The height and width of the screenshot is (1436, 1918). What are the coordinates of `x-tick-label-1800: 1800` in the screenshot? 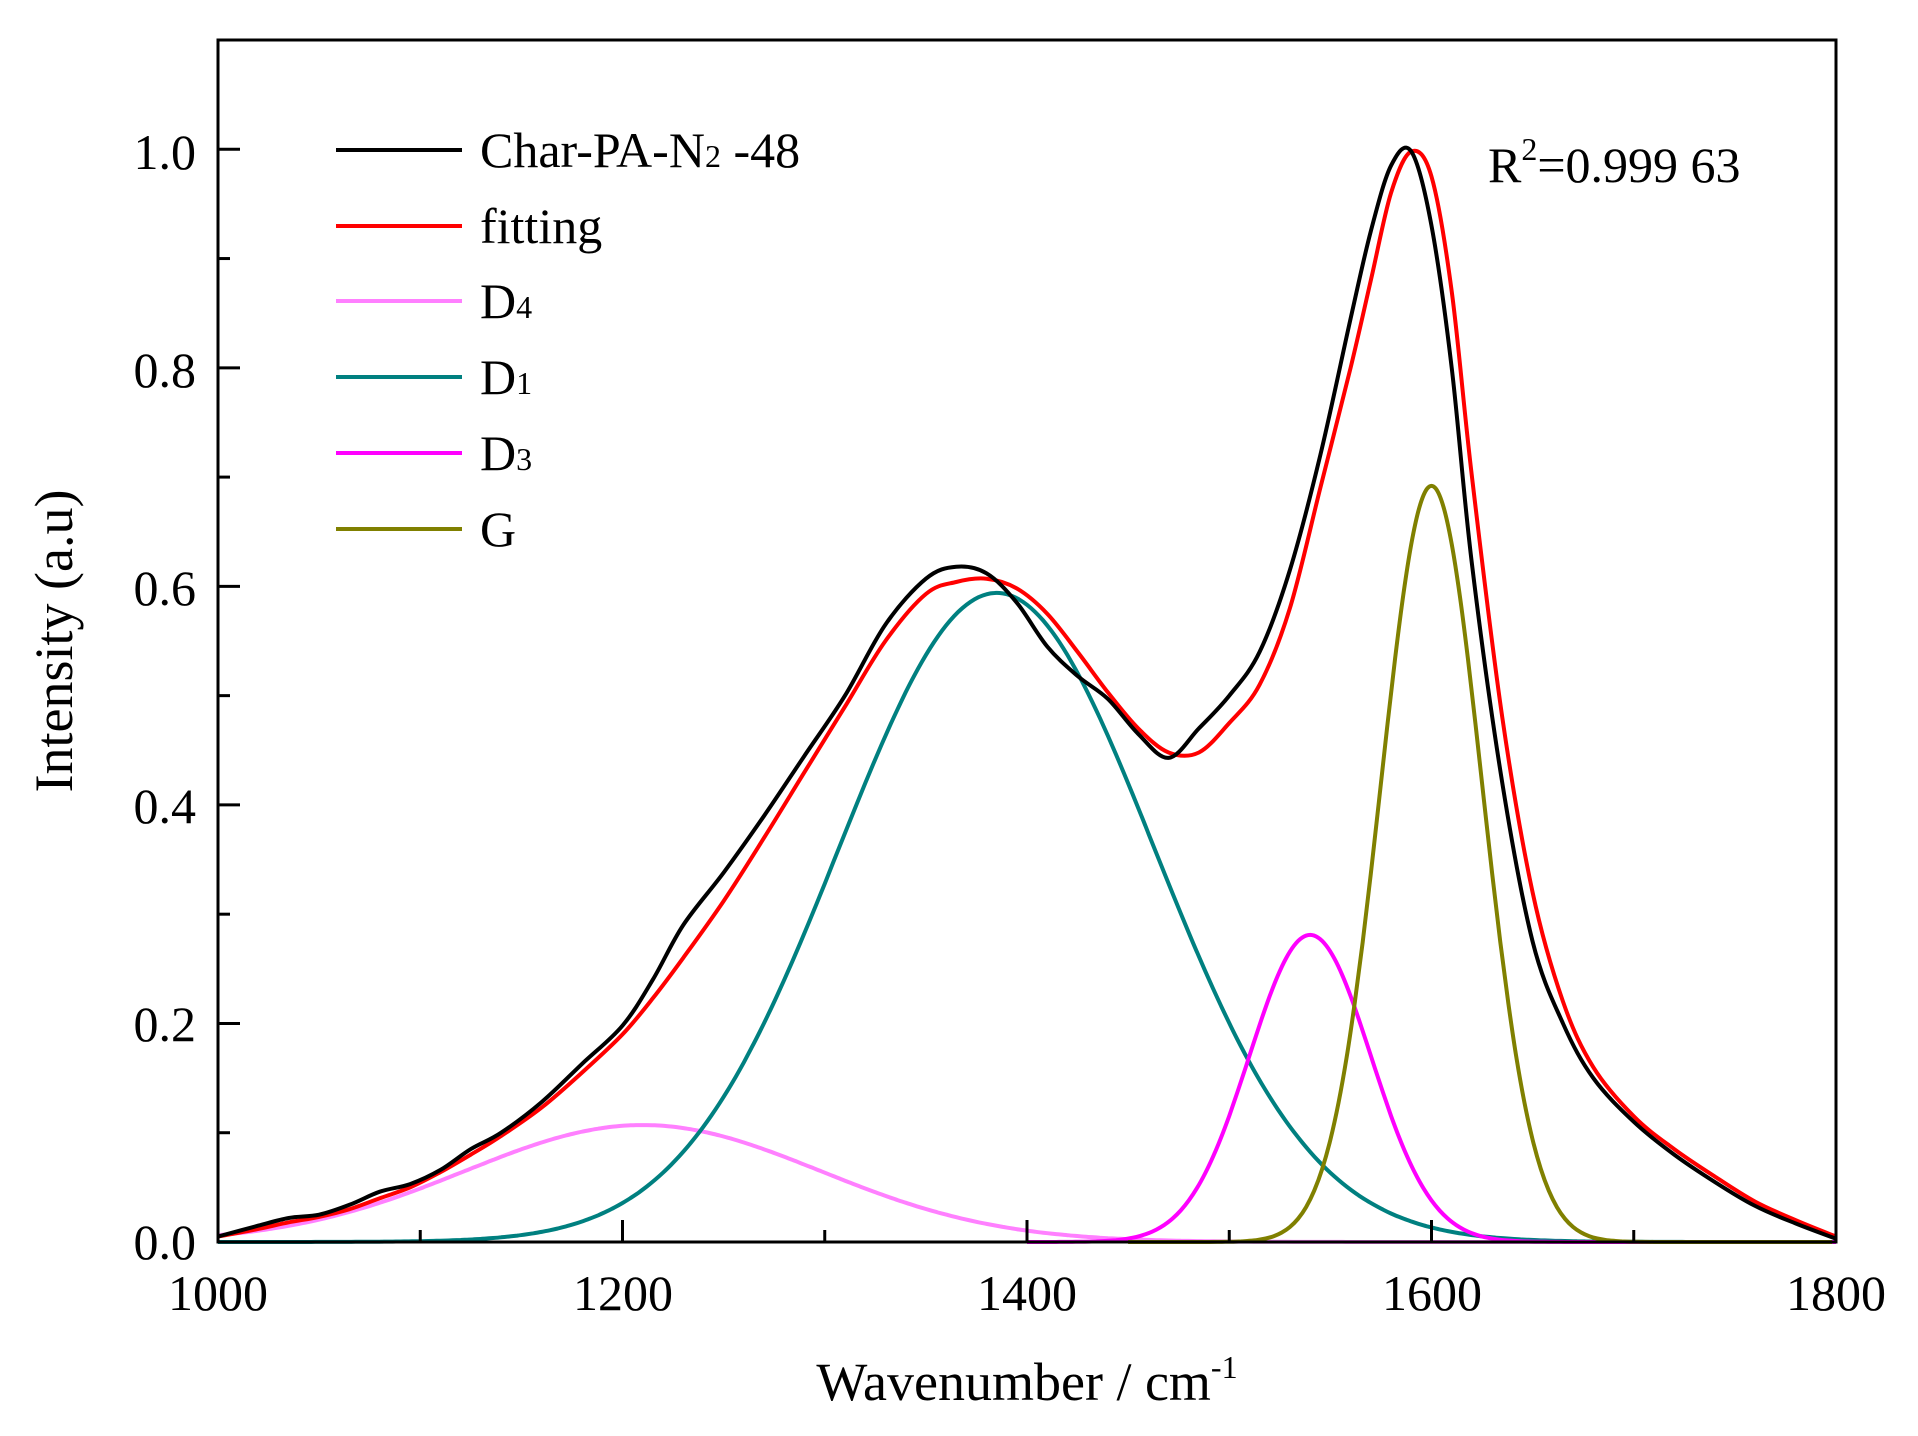 It's located at (1836, 1293).